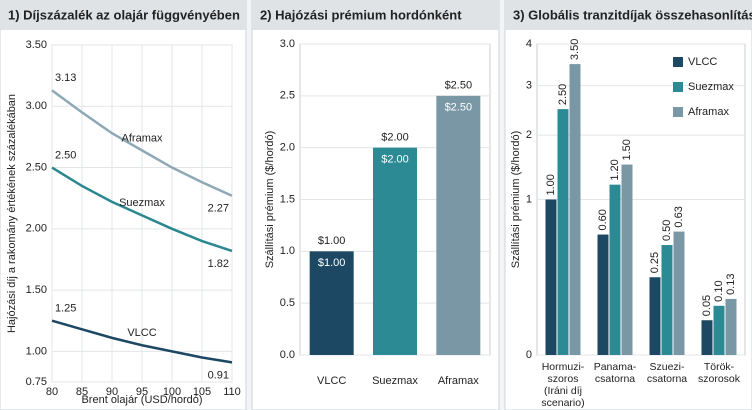 This screenshot has width=752, height=410. I want to click on x-tick-label: Hormuzi-szoros (Iráni díj scenario), so click(562, 385).